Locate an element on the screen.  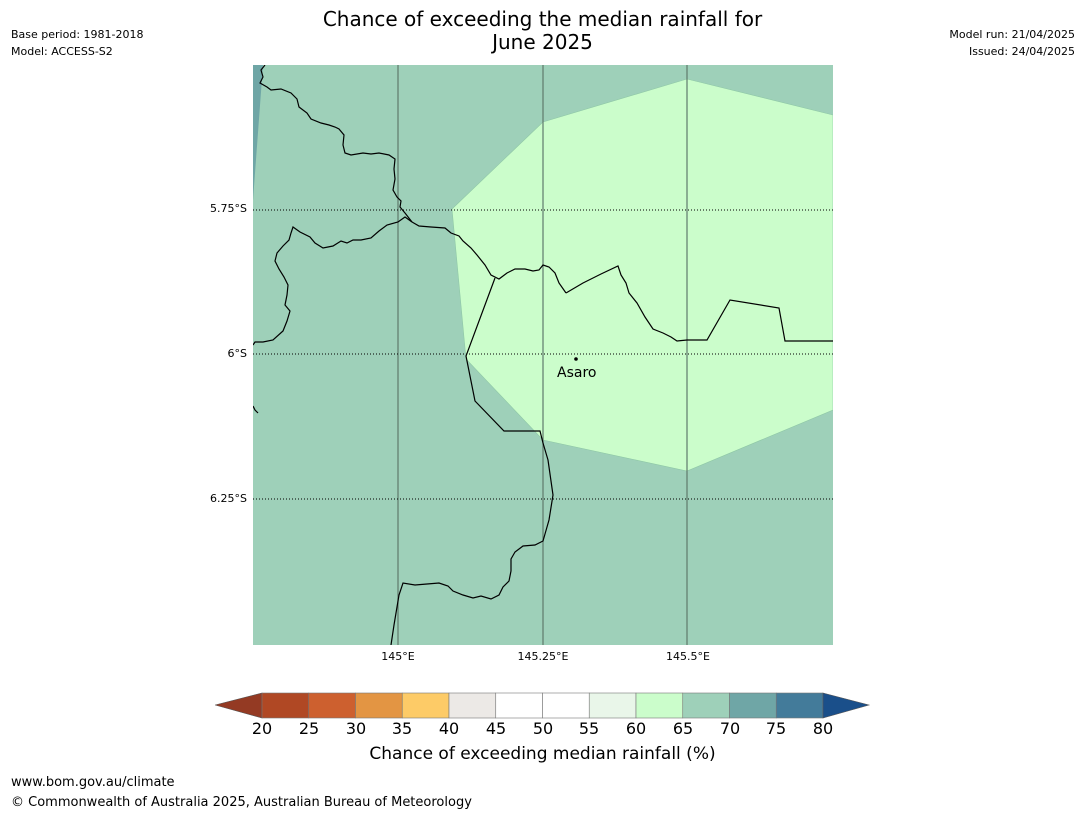
lat-label-6-25: 6.25°S is located at coordinates (228, 498).